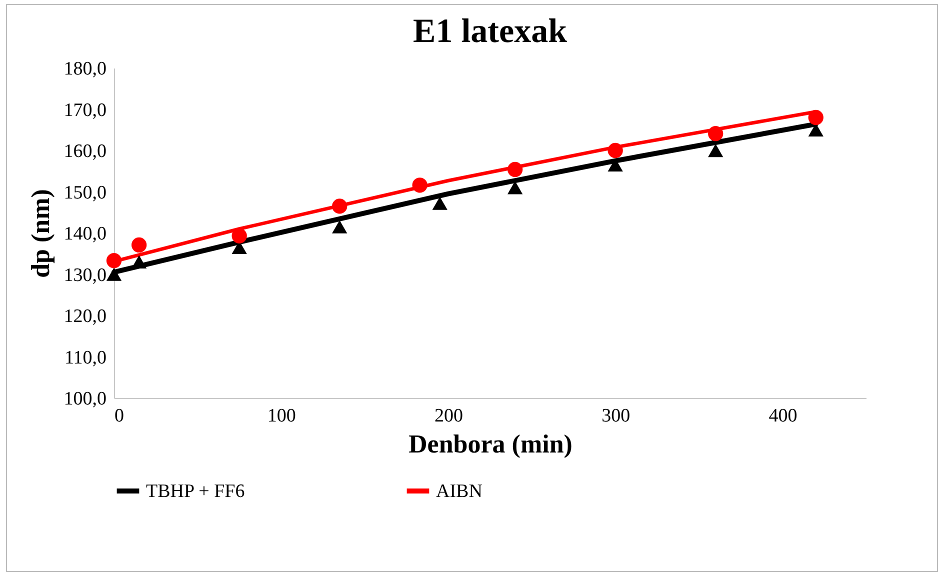  Describe the element at coordinates (40, 233) in the screenshot. I see `y-axis-title: dp (nm)` at that location.